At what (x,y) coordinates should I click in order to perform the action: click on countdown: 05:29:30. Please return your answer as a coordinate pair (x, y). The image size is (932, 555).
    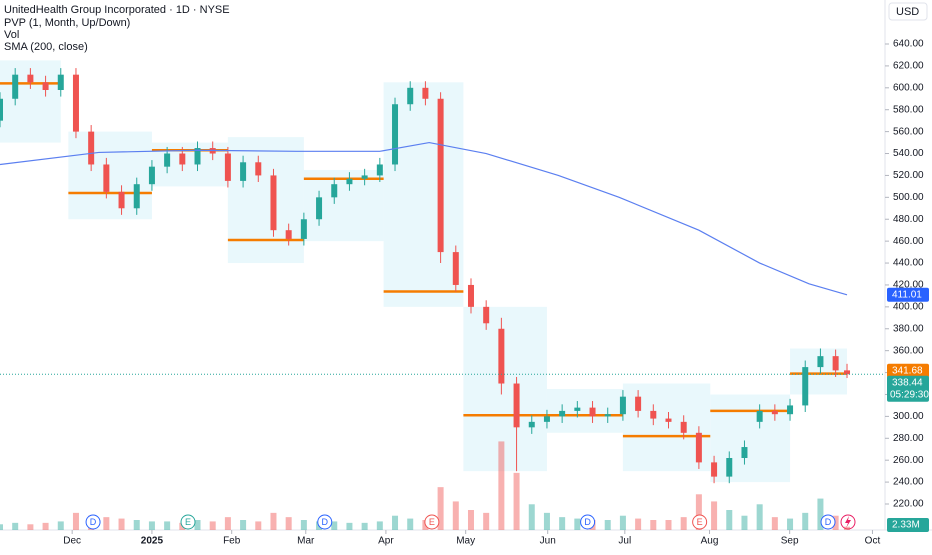
    Looking at the image, I should click on (909, 394).